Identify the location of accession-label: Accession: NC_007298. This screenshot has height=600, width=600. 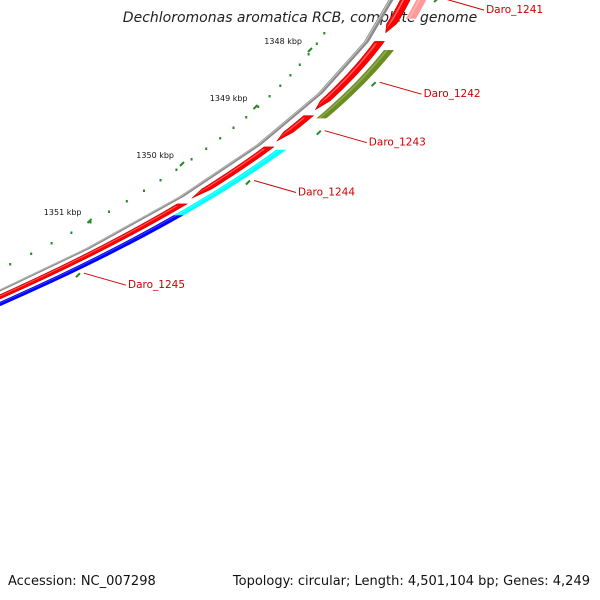
(82, 581).